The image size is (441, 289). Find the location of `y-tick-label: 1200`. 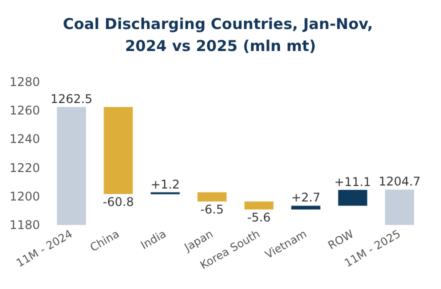

y-tick-label: 1200 is located at coordinates (24, 196).